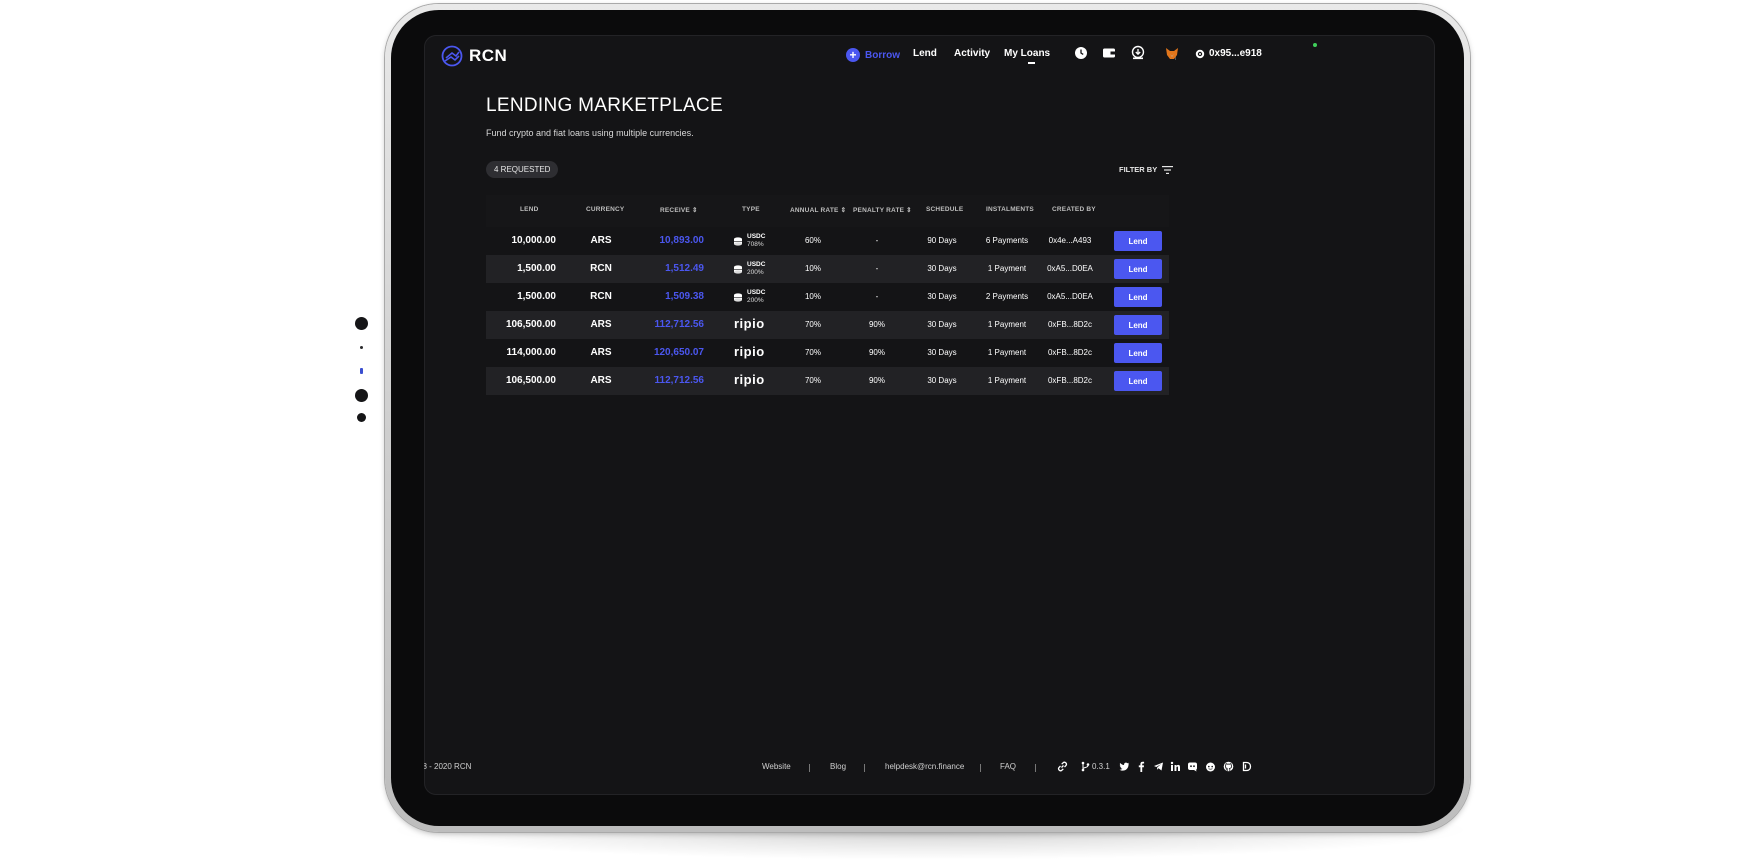  I want to click on cell-lend: 1,500.00, so click(536, 296).